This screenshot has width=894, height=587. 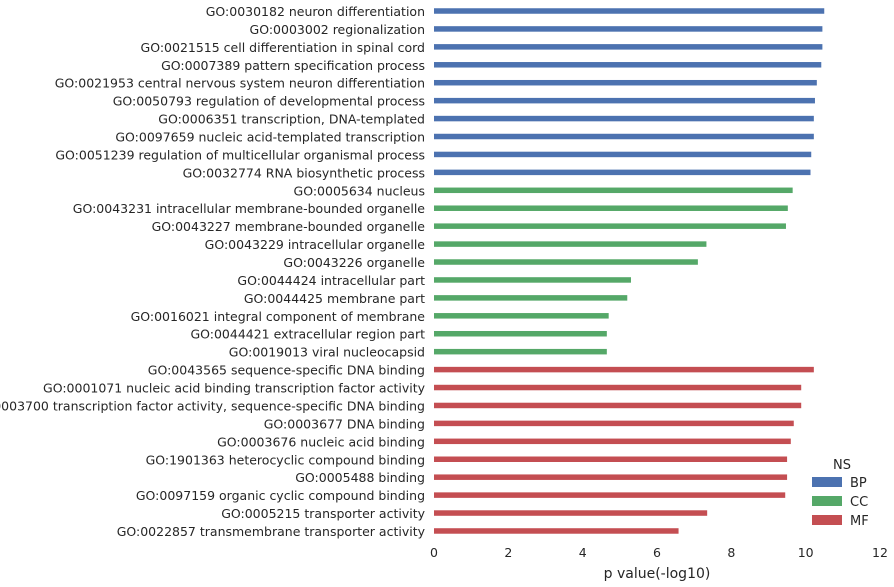 What do you see at coordinates (307, 334) in the screenshot?
I see `category-label: GO:0044421 extracellular region part` at bounding box center [307, 334].